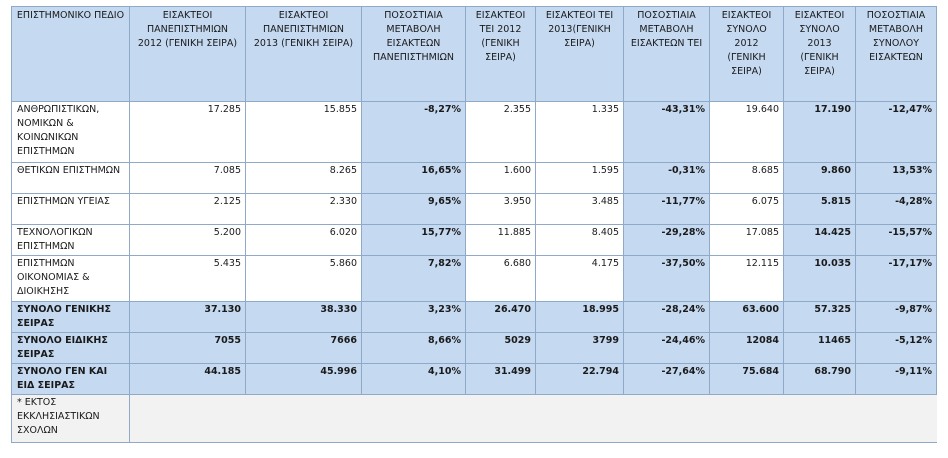  Describe the element at coordinates (533, 418) in the screenshot. I see `footnote-filler` at that location.